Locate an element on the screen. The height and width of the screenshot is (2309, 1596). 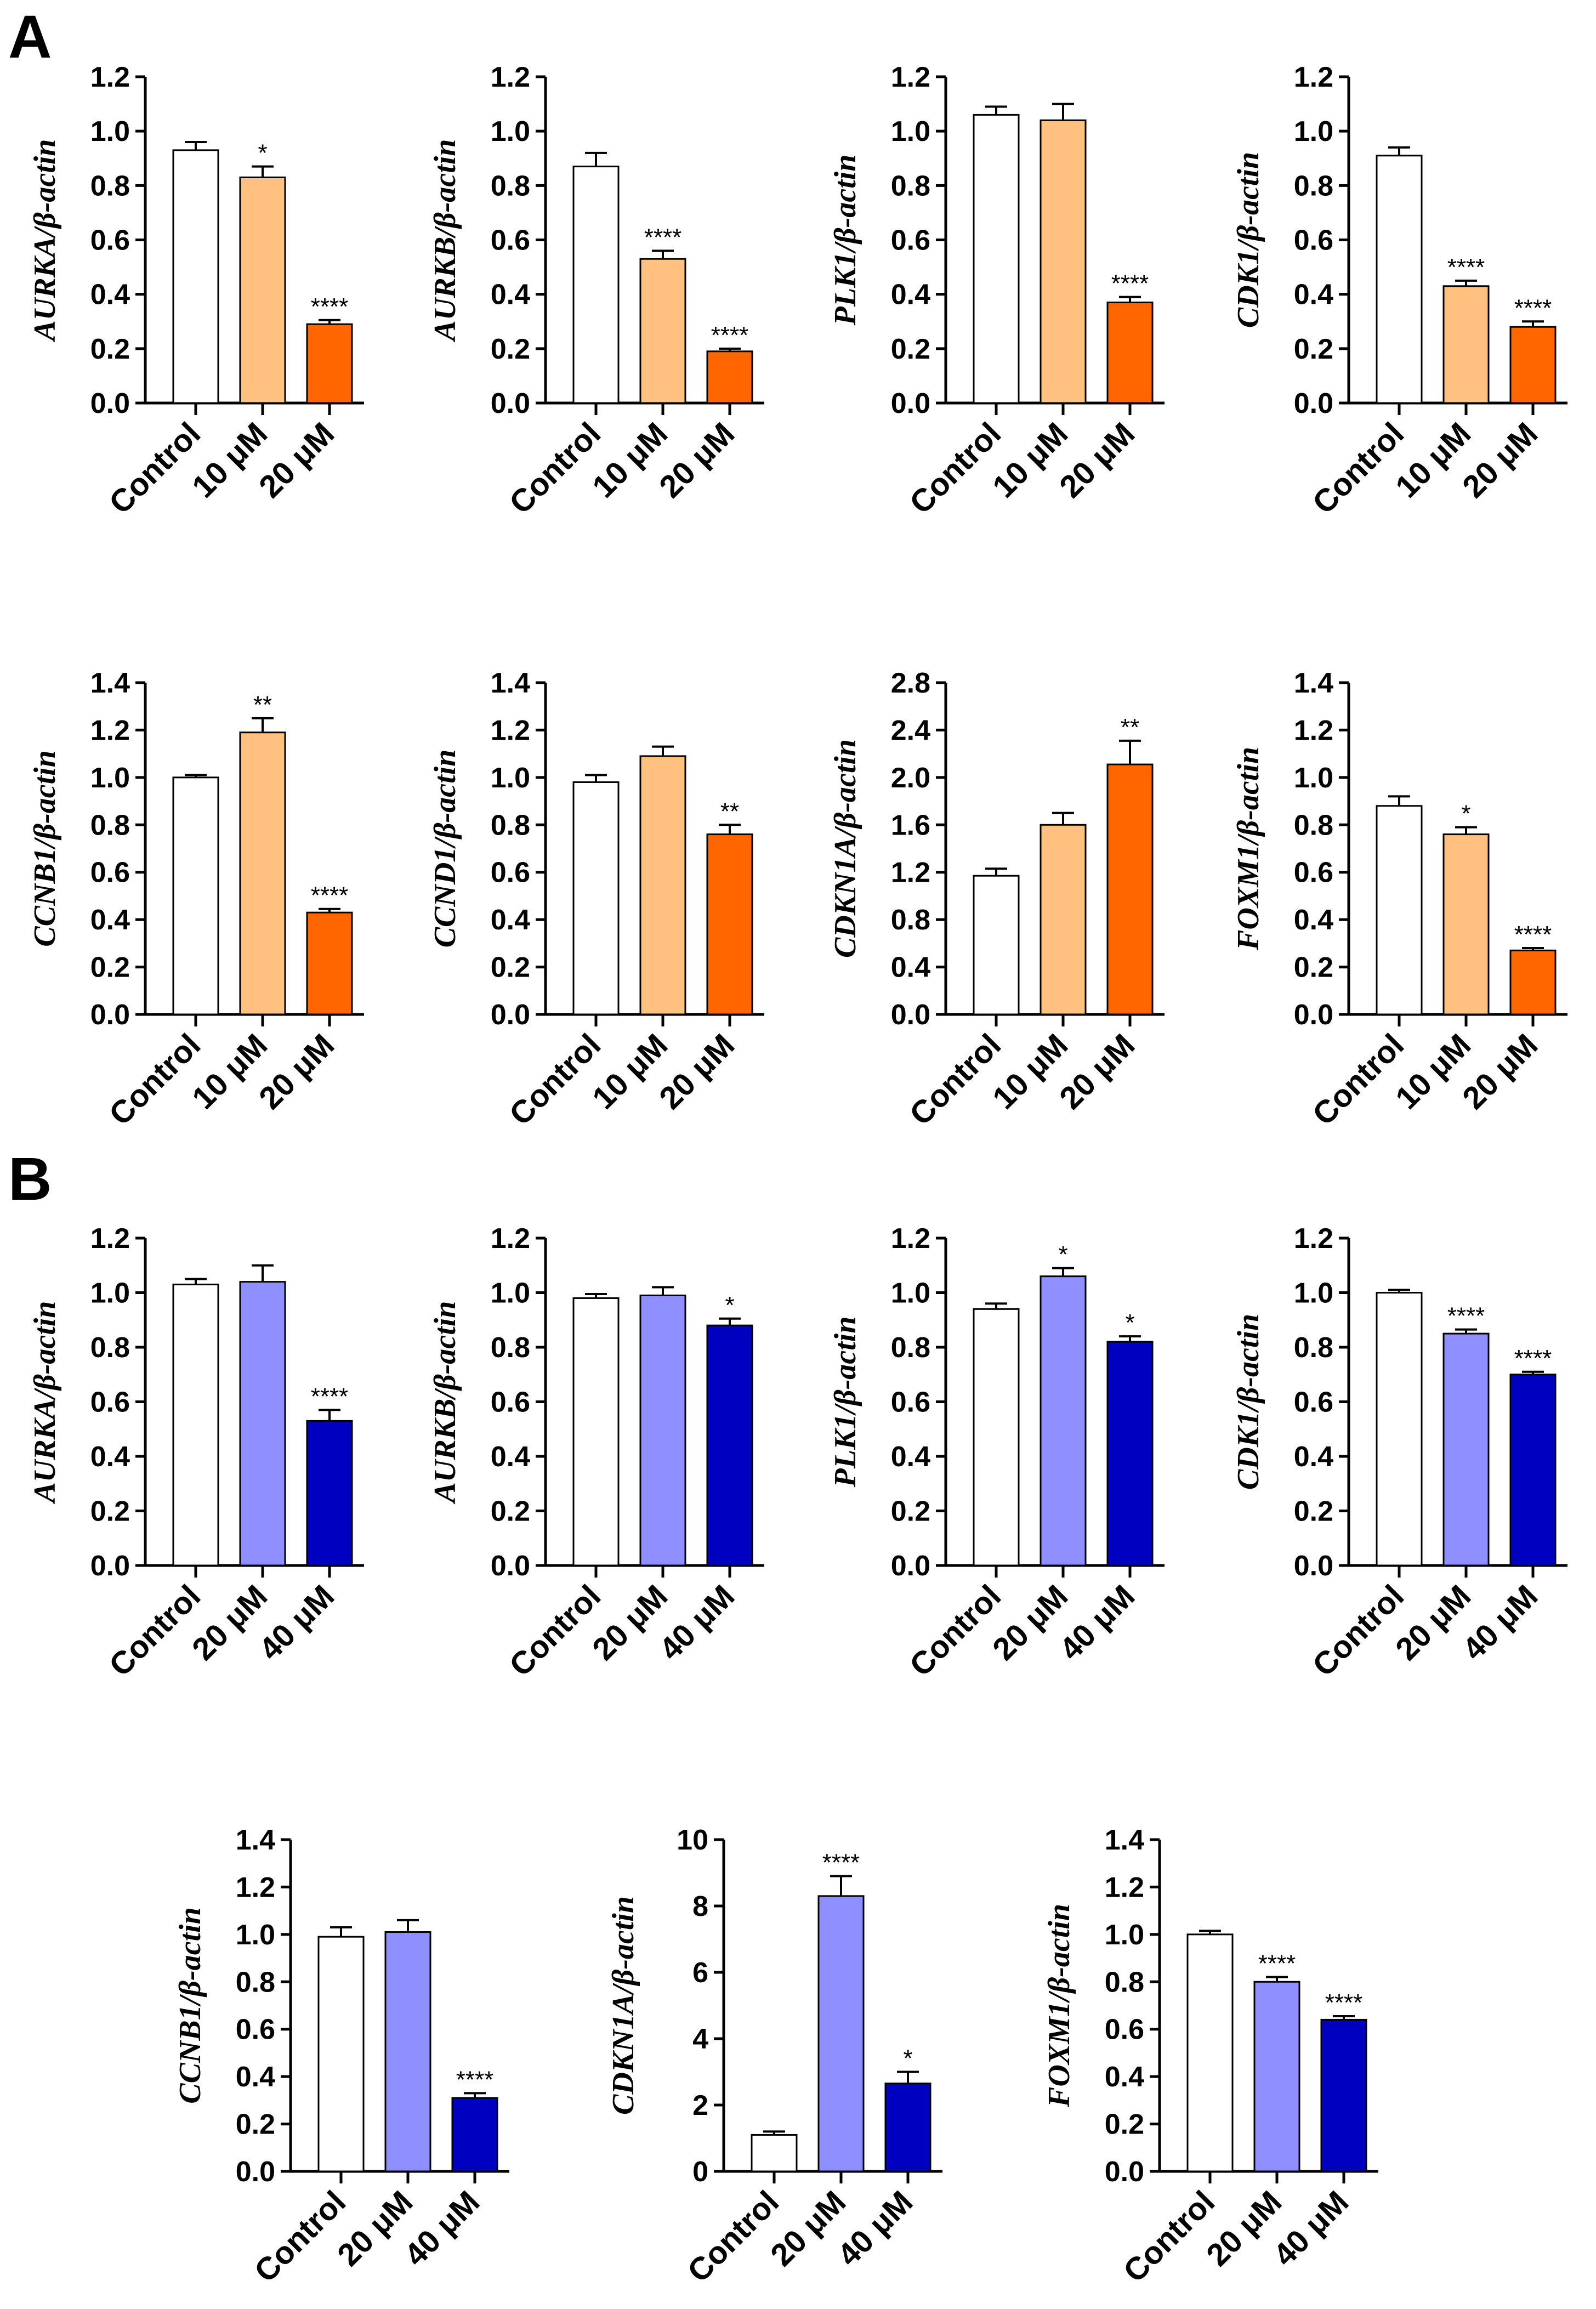
y-axis-label: AURKB/β-actin is located at coordinates (445, 1403).